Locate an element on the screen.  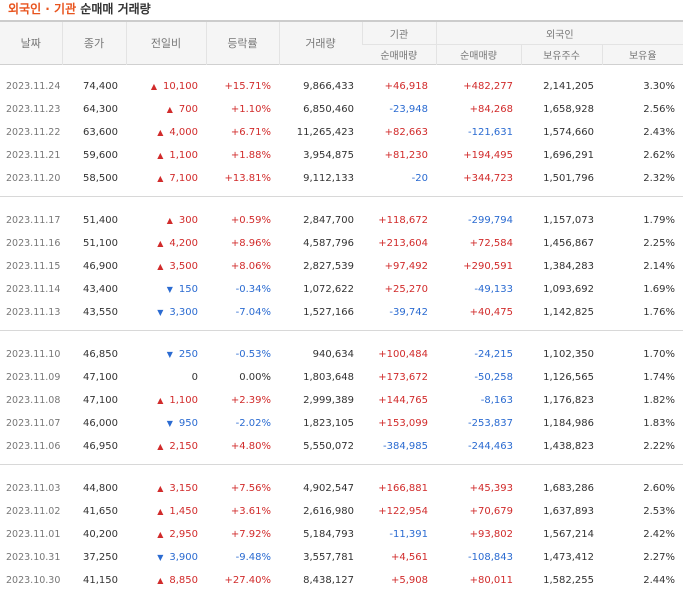
foreign-net-cell: +482,277 is located at coordinates (478, 86).